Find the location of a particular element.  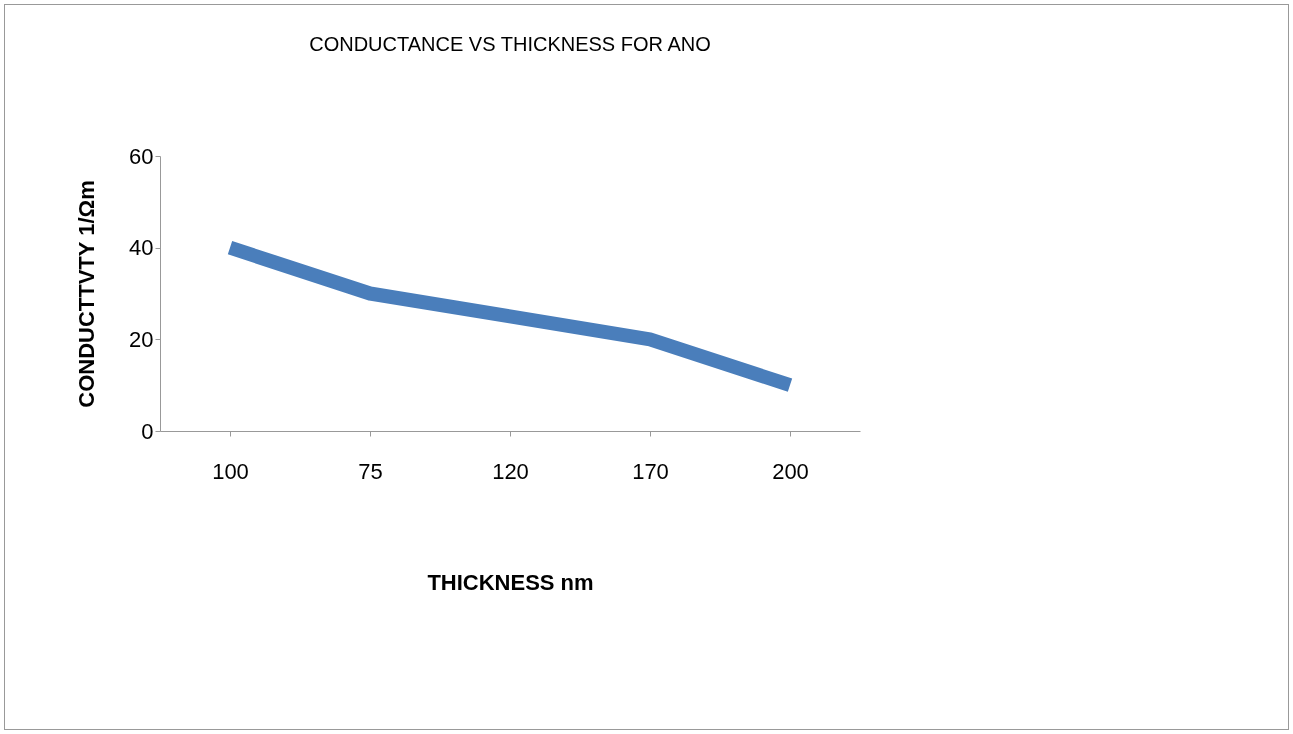

x-tick-label: 200 is located at coordinates (790, 471).